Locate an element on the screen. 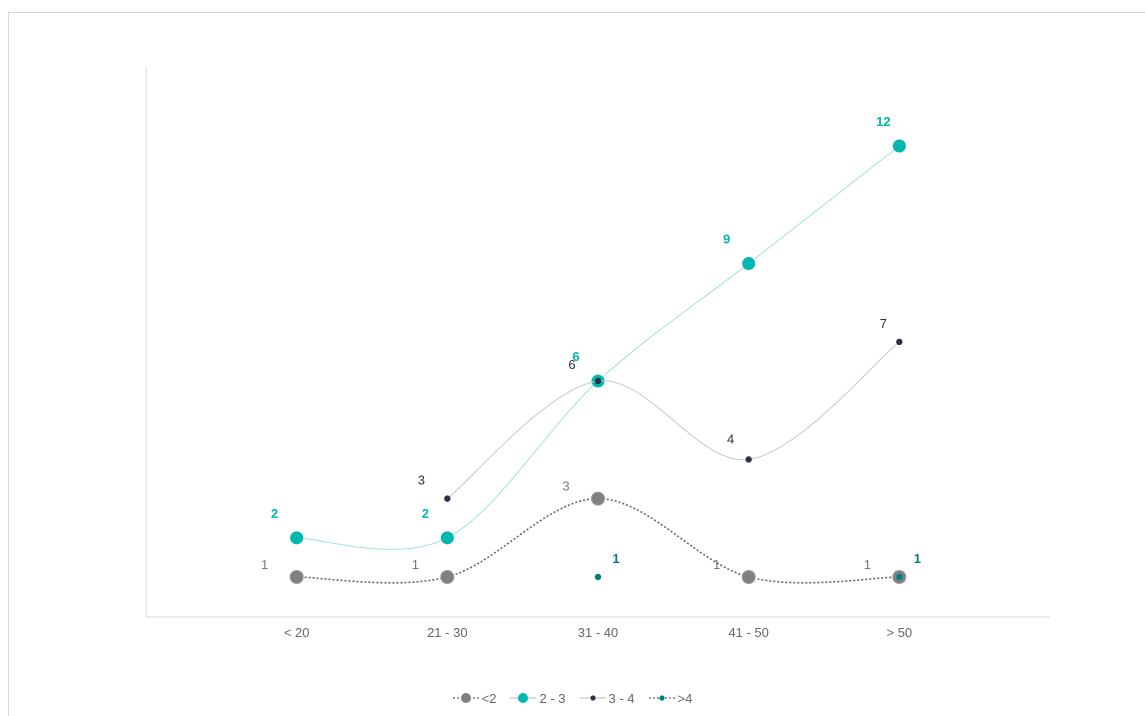  x-tick-label: 41 - 50 is located at coordinates (748, 632).